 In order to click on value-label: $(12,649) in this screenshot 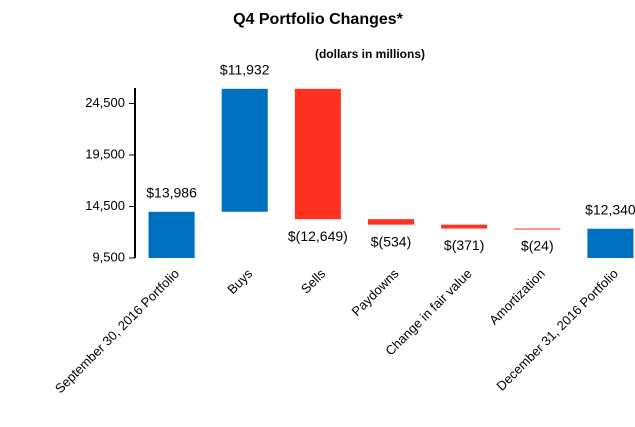, I will do `click(318, 236)`.